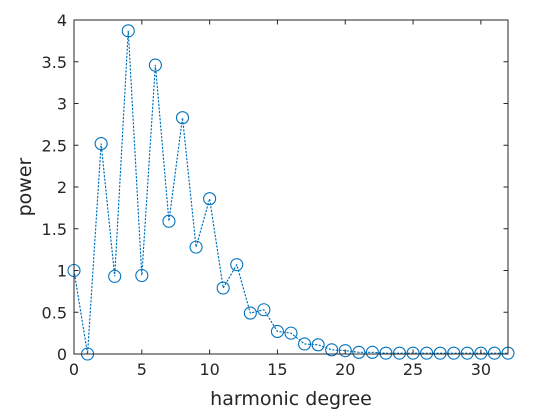 Image resolution: width=560 pixels, height=420 pixels. Describe the element at coordinates (413, 369) in the screenshot. I see `x-tick-label: 25` at that location.